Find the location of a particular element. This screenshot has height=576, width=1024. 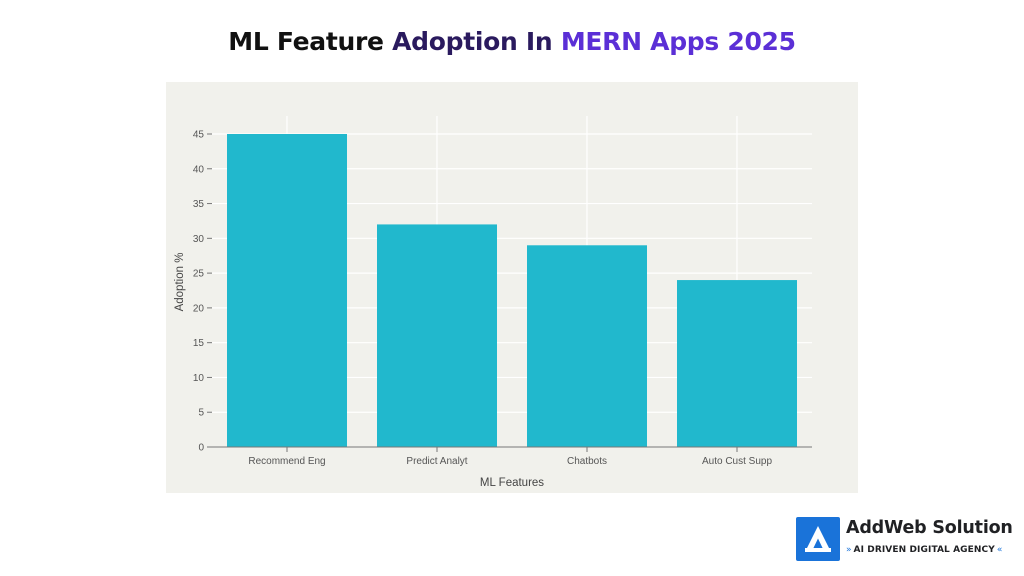

x-tick-label: Auto Cust Supp is located at coordinates (737, 461).